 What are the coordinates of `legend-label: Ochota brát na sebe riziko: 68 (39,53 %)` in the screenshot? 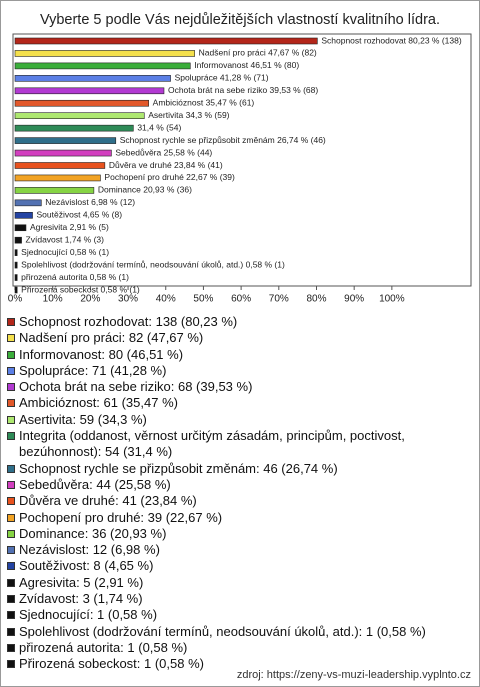 It's located at (136, 387).